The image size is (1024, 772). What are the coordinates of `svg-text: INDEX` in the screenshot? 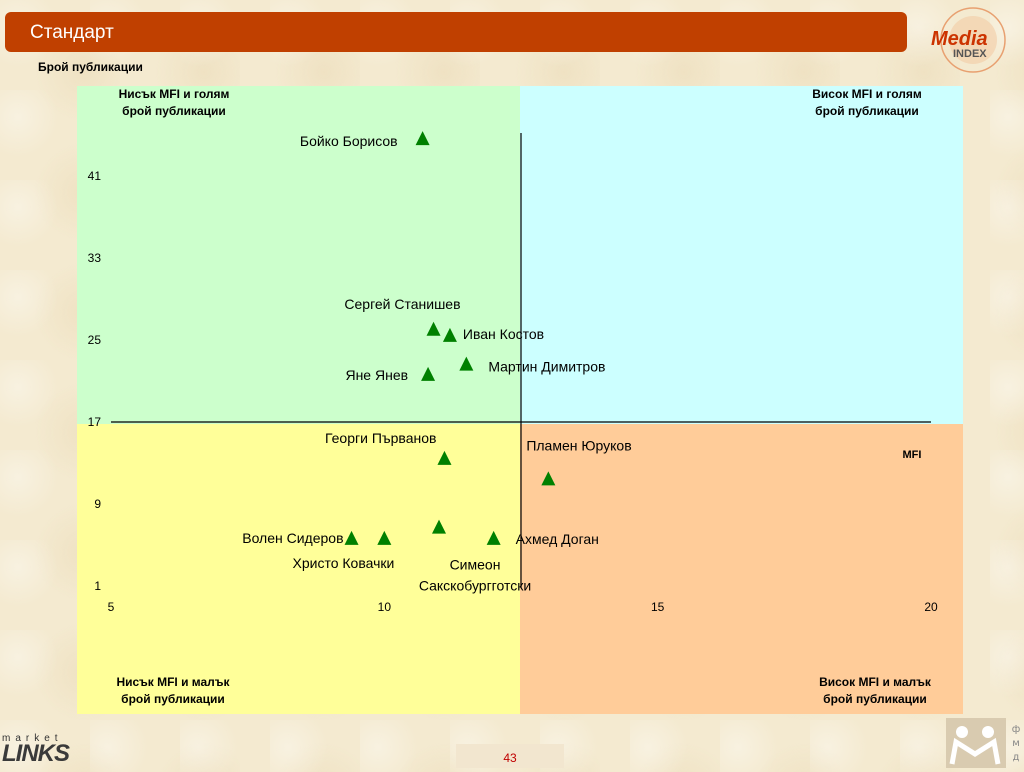 It's located at (970, 54).